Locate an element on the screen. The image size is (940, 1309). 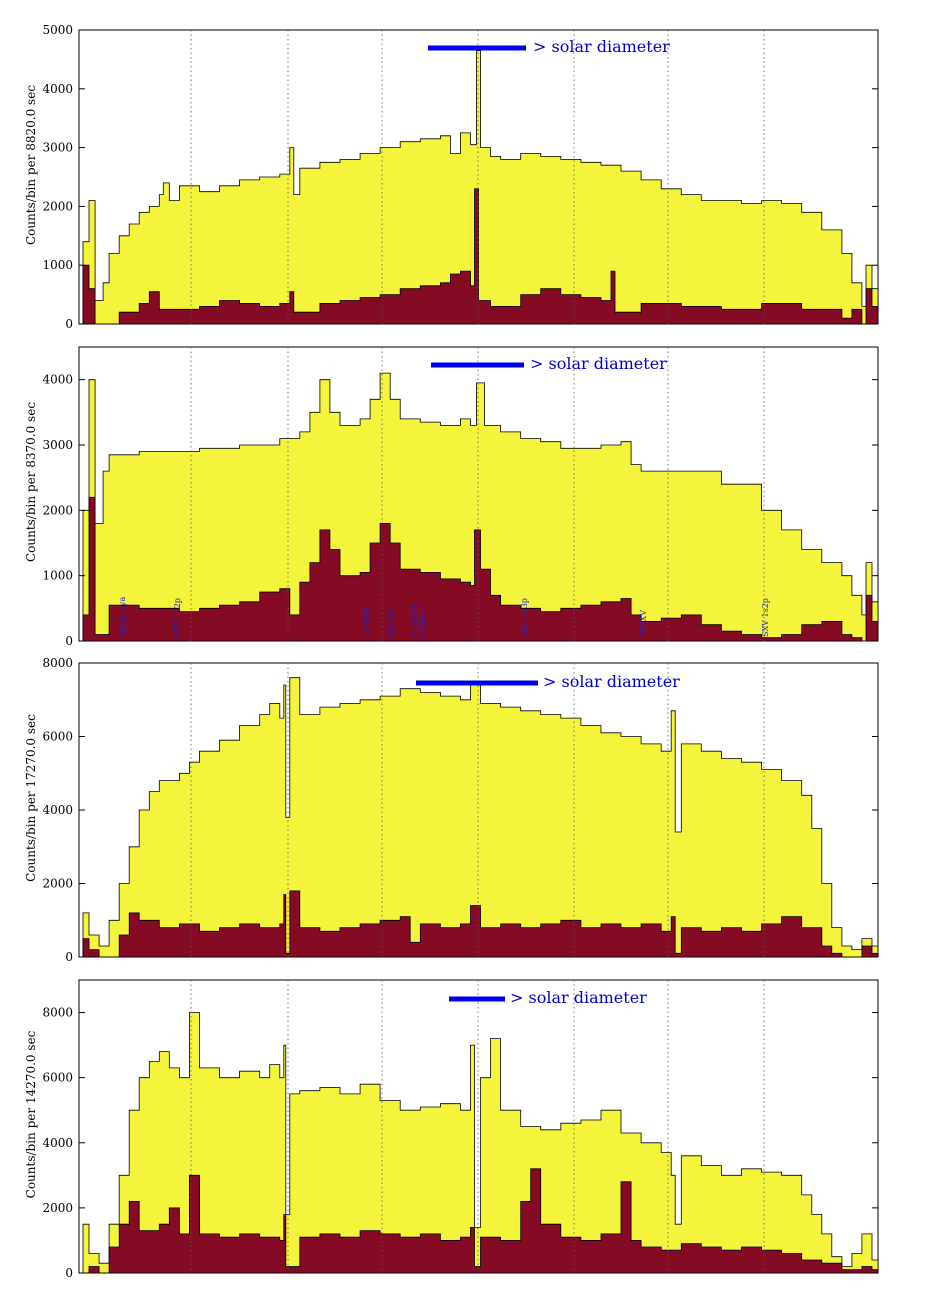
spectral-line-label: SiXIII Lya is located at coordinates (122, 617).